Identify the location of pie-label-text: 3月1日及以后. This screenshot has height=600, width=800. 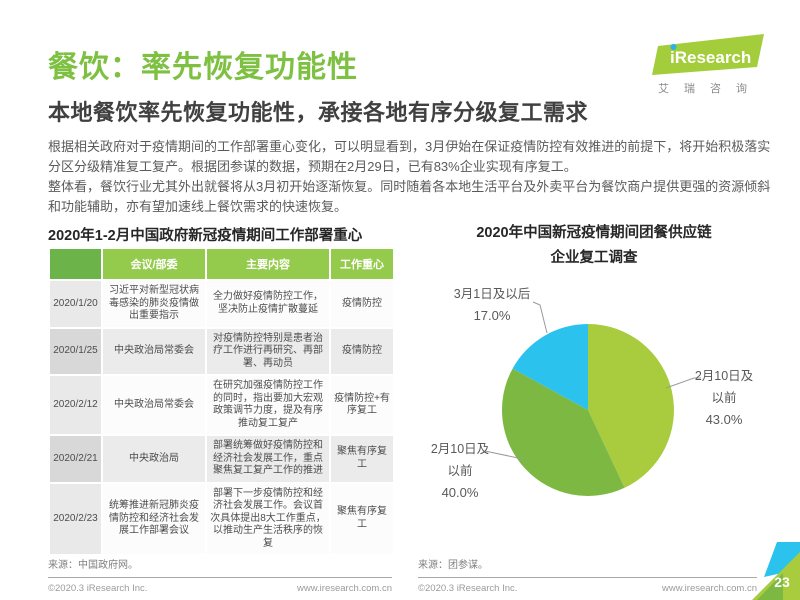
(492, 294).